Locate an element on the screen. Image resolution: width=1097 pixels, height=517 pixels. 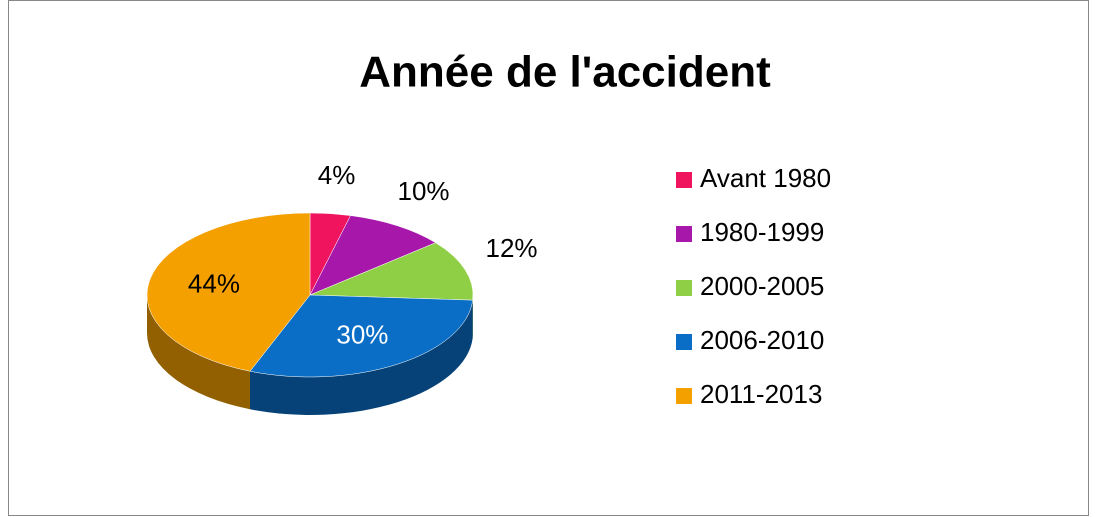
data-label: 30% is located at coordinates (362, 334).